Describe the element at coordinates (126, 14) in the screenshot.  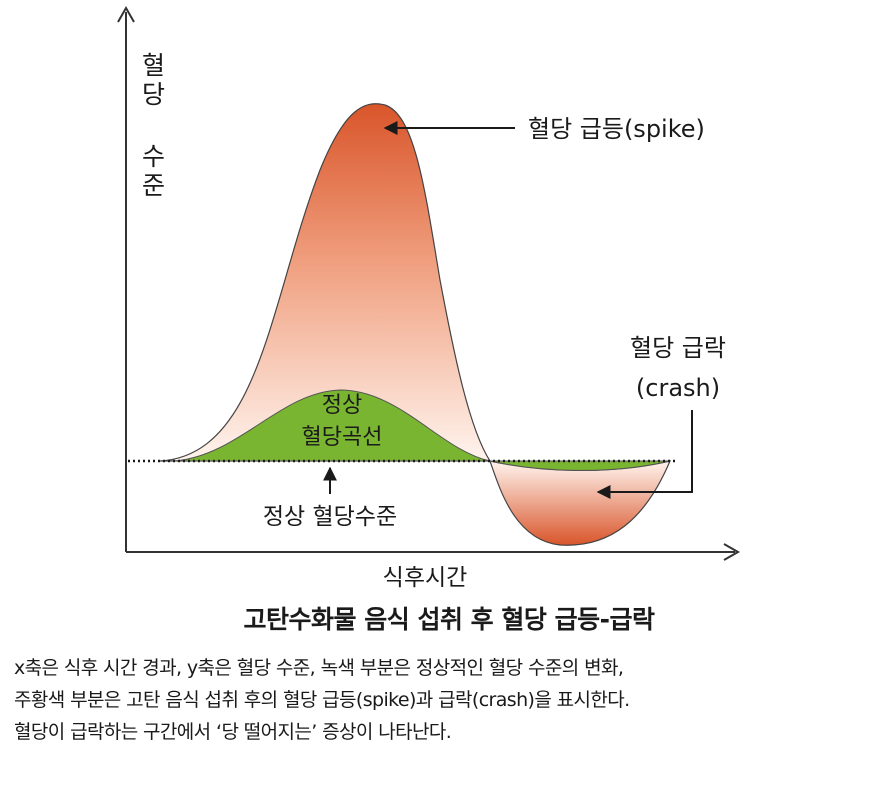
I see `y-axis-arrow-icon` at that location.